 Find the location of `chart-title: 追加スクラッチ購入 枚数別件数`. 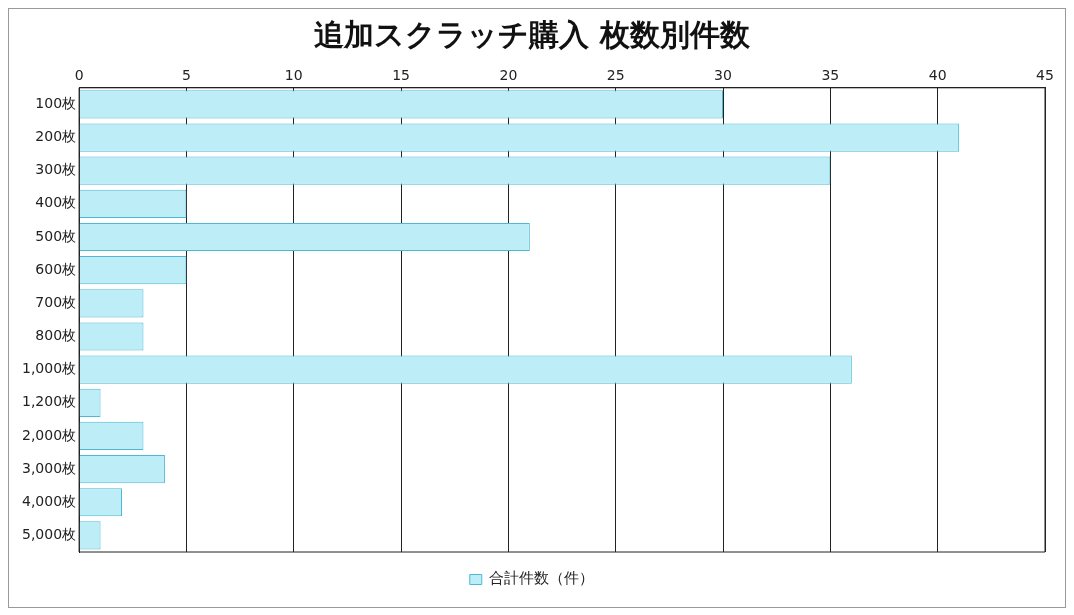

chart-title: 追加スクラッチ購入 枚数別件数 is located at coordinates (532, 34).